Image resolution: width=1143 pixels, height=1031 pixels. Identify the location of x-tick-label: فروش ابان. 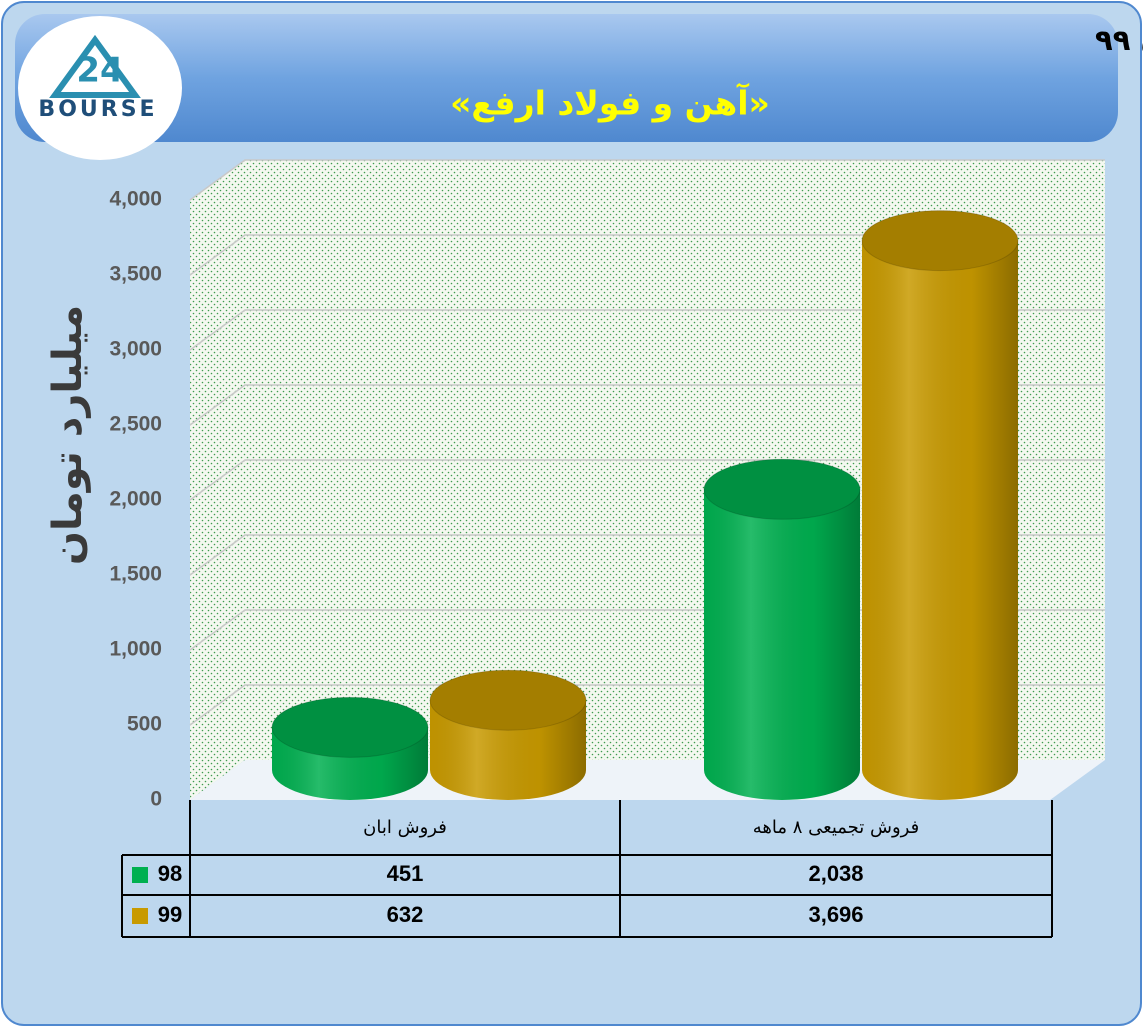
(405, 827).